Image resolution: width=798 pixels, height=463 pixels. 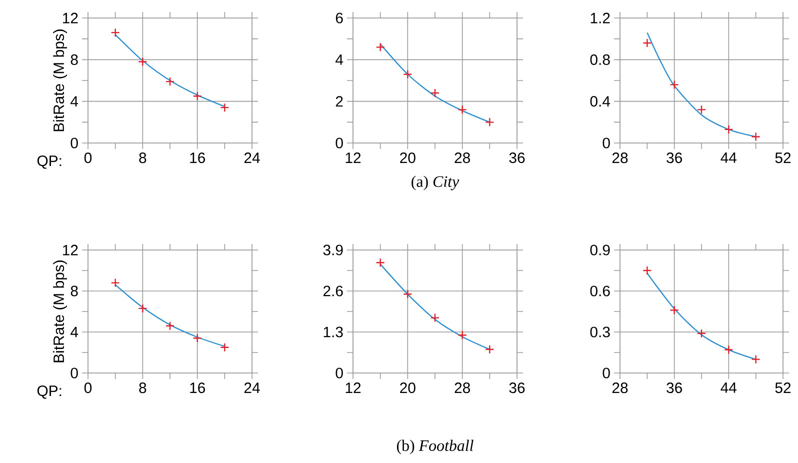 What do you see at coordinates (600, 59) in the screenshot?
I see `y-tick-label: 0.8` at bounding box center [600, 59].